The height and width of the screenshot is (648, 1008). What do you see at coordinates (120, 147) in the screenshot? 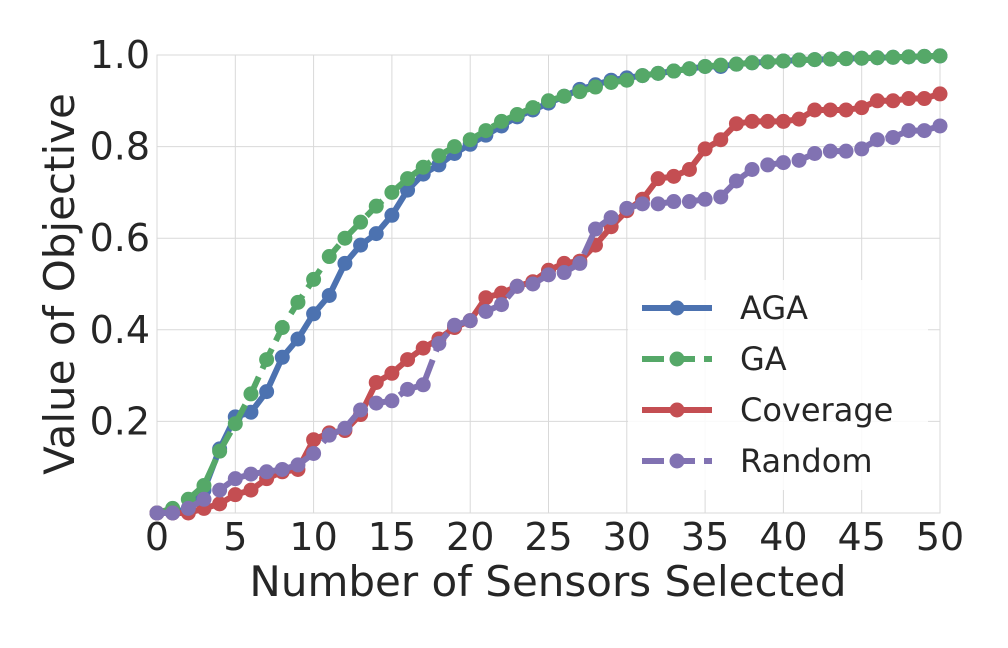
I see `y-tick-label: 0.8` at bounding box center [120, 147].